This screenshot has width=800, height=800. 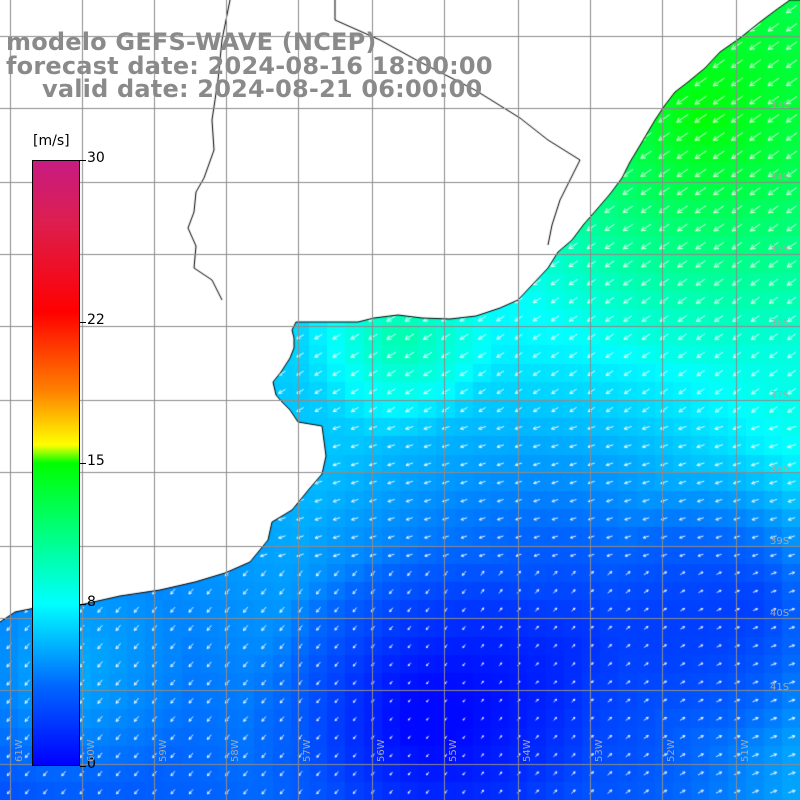 I want to click on longitude-label: 58W, so click(x=235, y=750).